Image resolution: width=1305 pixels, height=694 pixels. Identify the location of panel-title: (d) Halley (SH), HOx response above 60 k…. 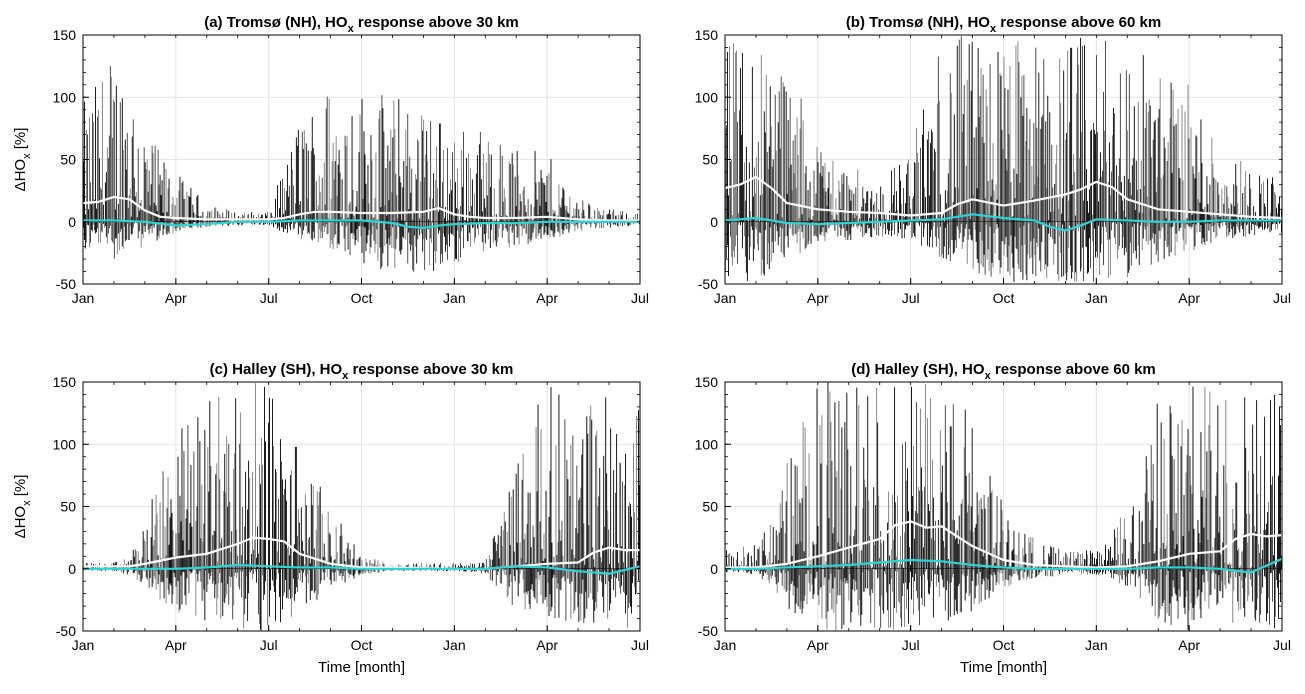
(1003, 371).